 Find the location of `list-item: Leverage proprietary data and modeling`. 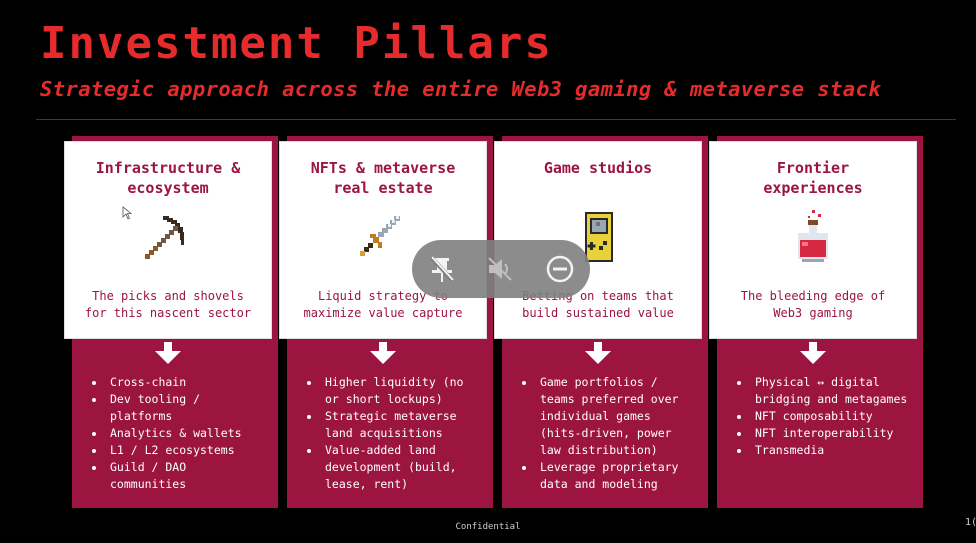

list-item: Leverage proprietary data and modeling is located at coordinates (610, 476).